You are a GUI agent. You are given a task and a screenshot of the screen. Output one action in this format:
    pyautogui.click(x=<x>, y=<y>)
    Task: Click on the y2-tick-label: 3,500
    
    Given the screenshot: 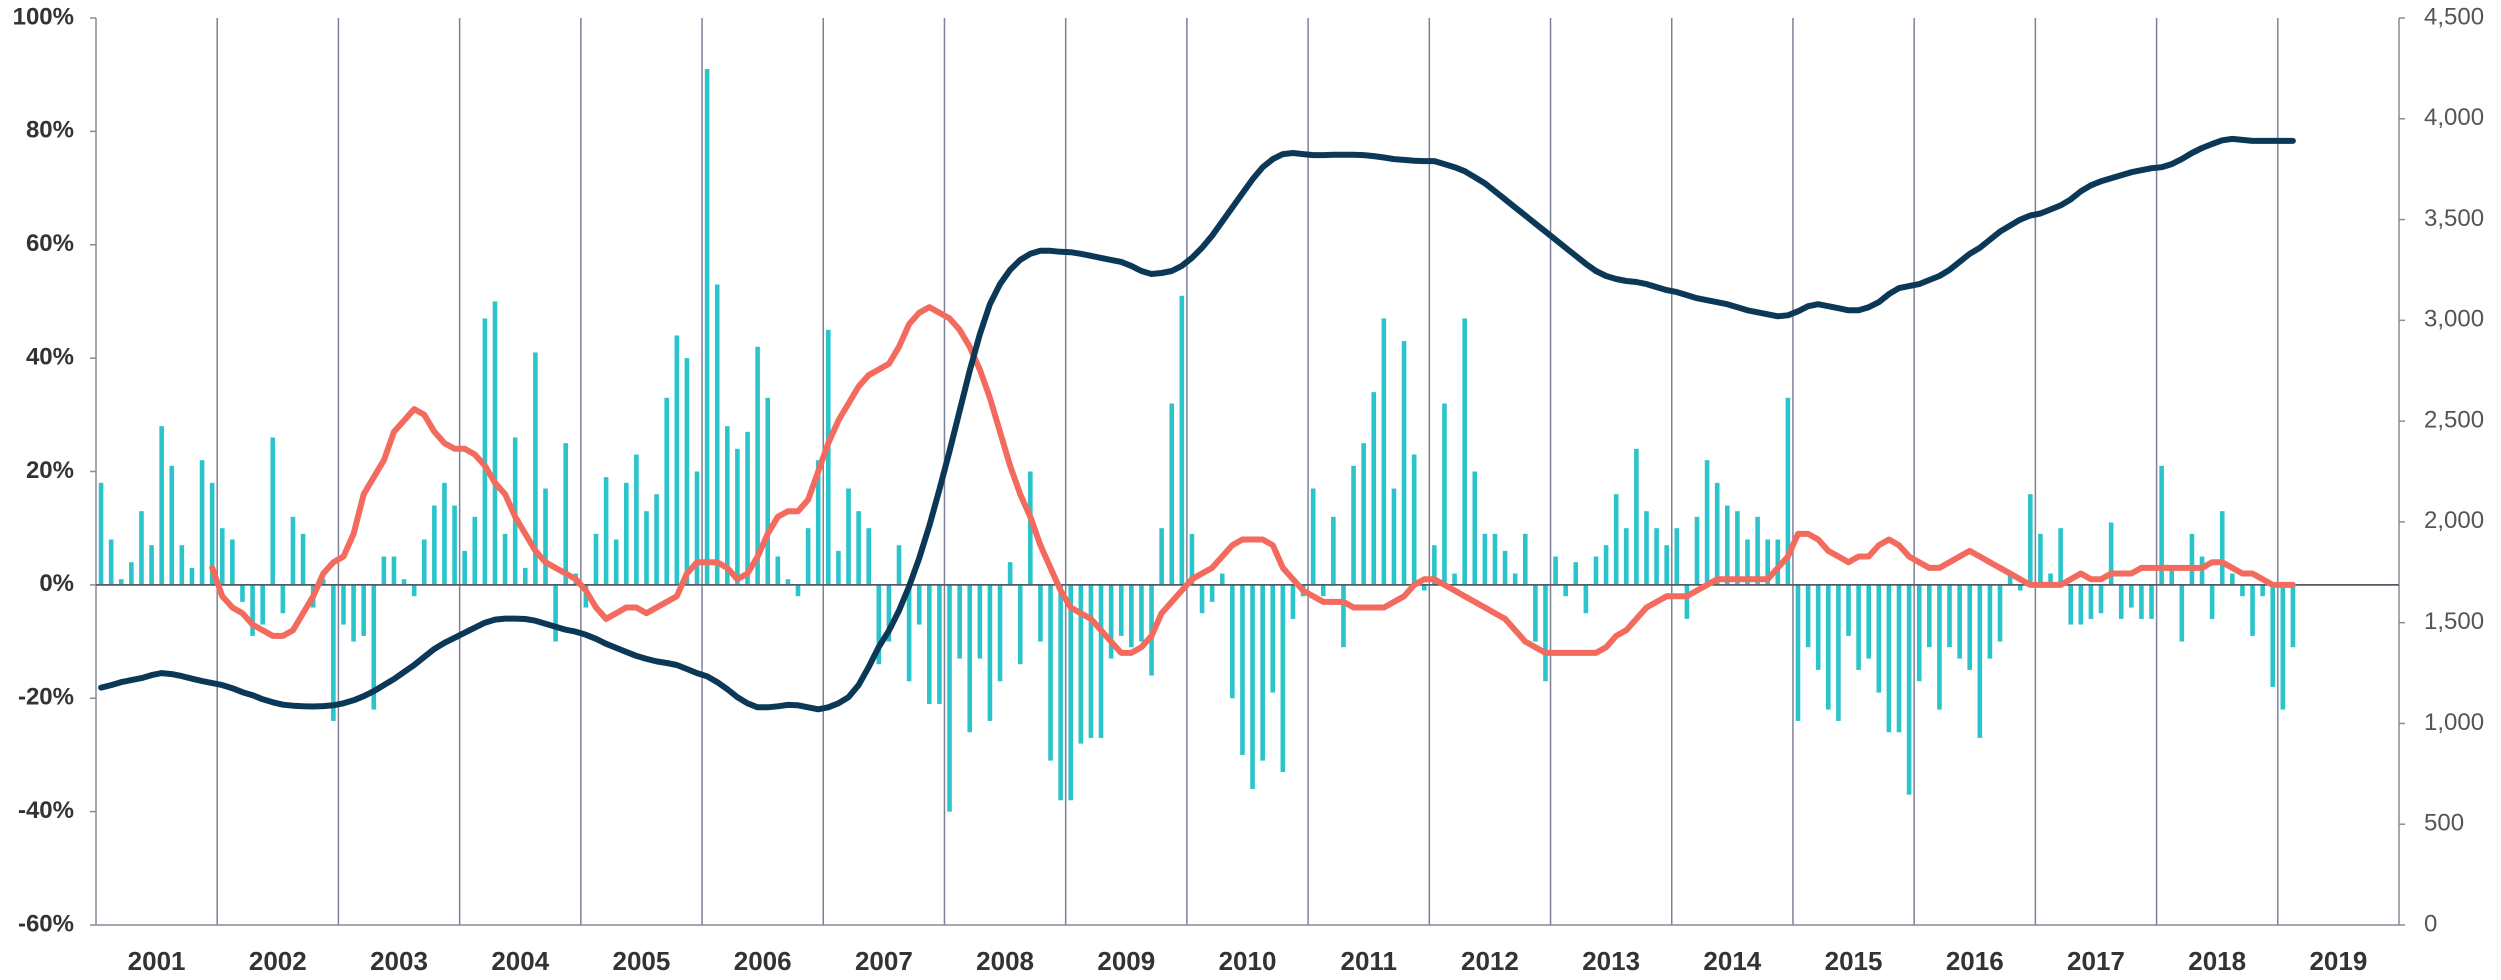 What is the action you would take?
    pyautogui.click(x=2454, y=218)
    